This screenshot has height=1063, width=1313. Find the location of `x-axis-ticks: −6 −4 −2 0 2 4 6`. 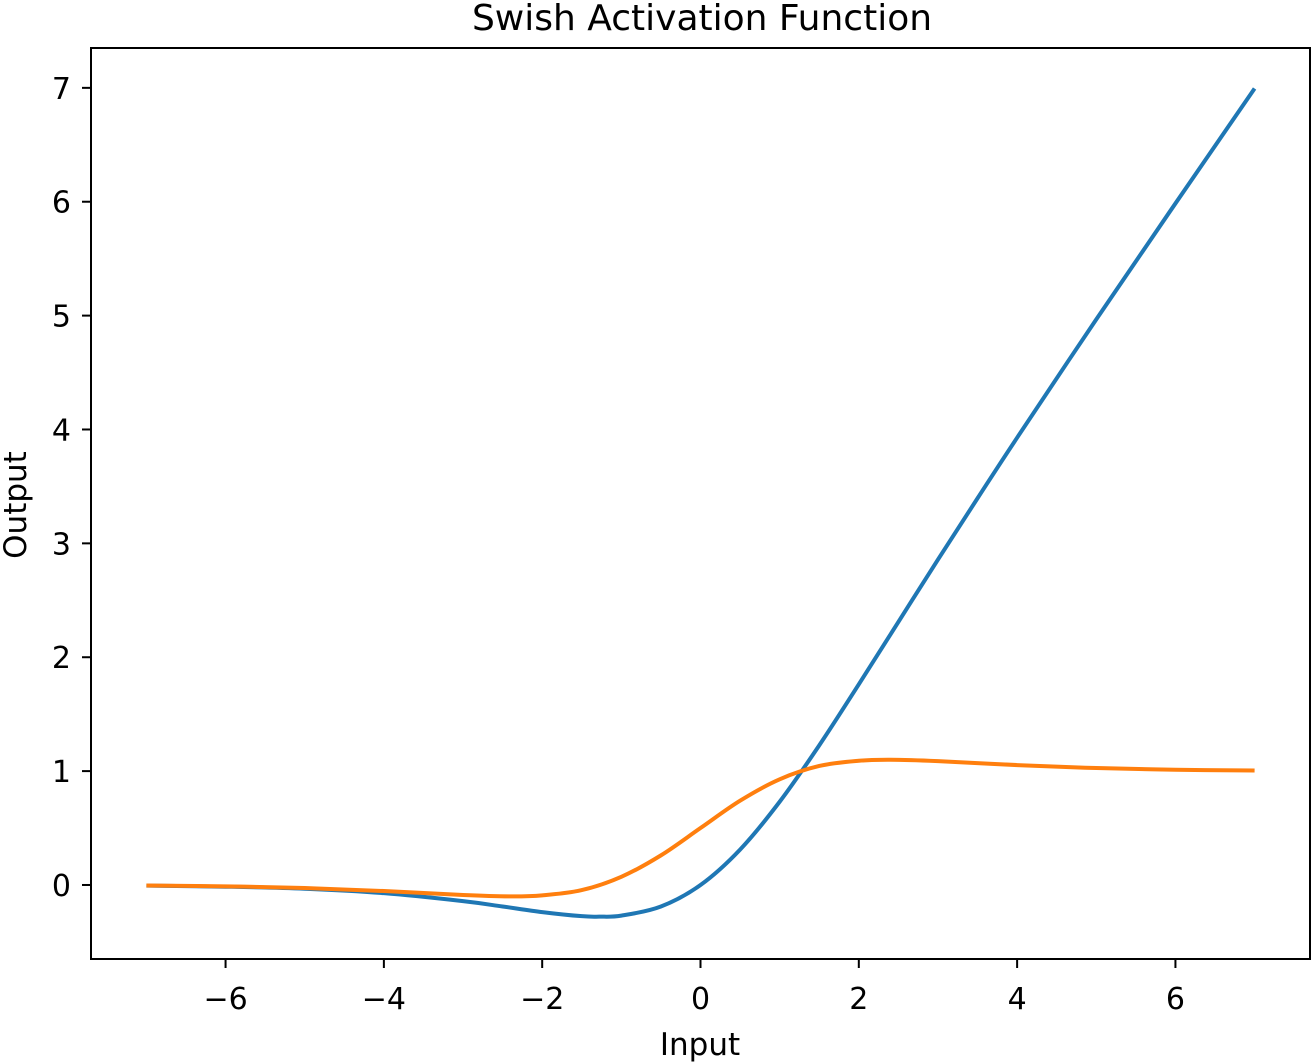

x-axis-ticks: −6 −4 −2 0 2 4 6 is located at coordinates (694, 988).